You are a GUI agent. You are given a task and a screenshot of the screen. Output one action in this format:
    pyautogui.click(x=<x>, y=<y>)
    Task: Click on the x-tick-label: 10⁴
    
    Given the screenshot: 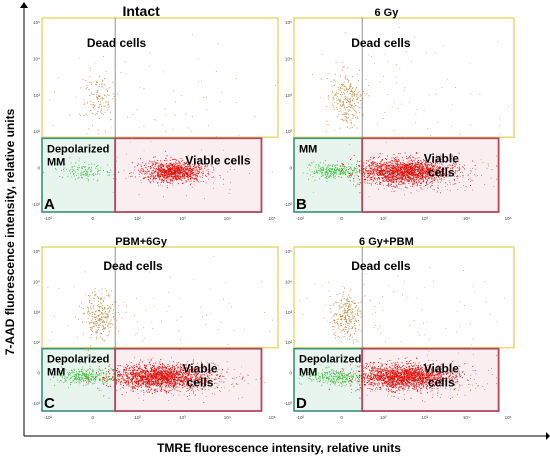 What is the action you would take?
    pyautogui.click(x=227, y=218)
    